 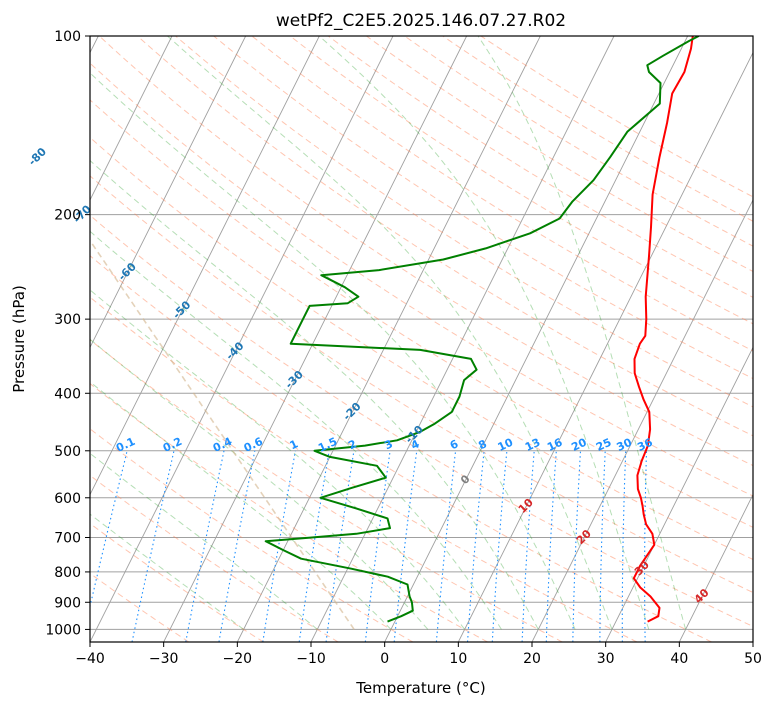 I want to click on y-tick-label: 800, so click(x=67, y=573).